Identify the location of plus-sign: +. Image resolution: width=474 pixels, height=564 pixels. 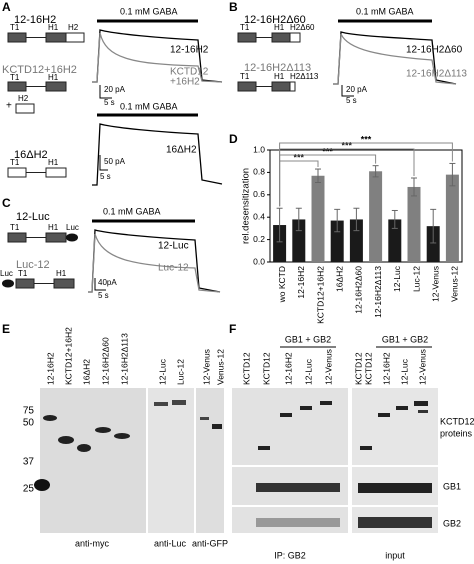
(9, 106).